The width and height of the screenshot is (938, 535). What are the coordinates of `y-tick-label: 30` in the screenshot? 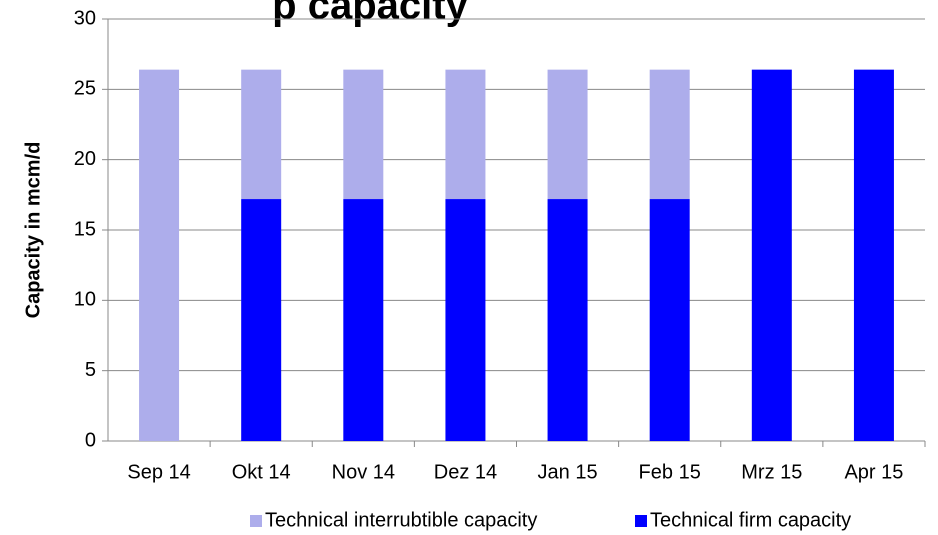 It's located at (85, 18).